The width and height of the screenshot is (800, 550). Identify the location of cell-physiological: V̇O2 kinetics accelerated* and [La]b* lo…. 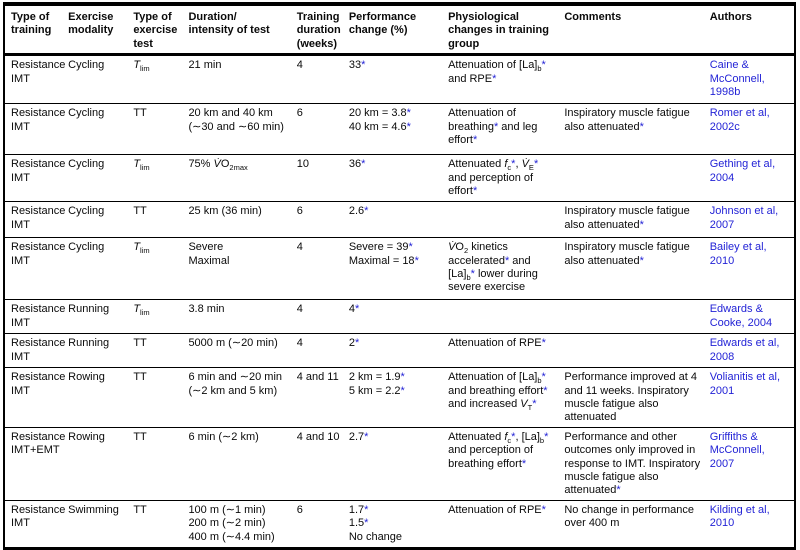
(504, 268).